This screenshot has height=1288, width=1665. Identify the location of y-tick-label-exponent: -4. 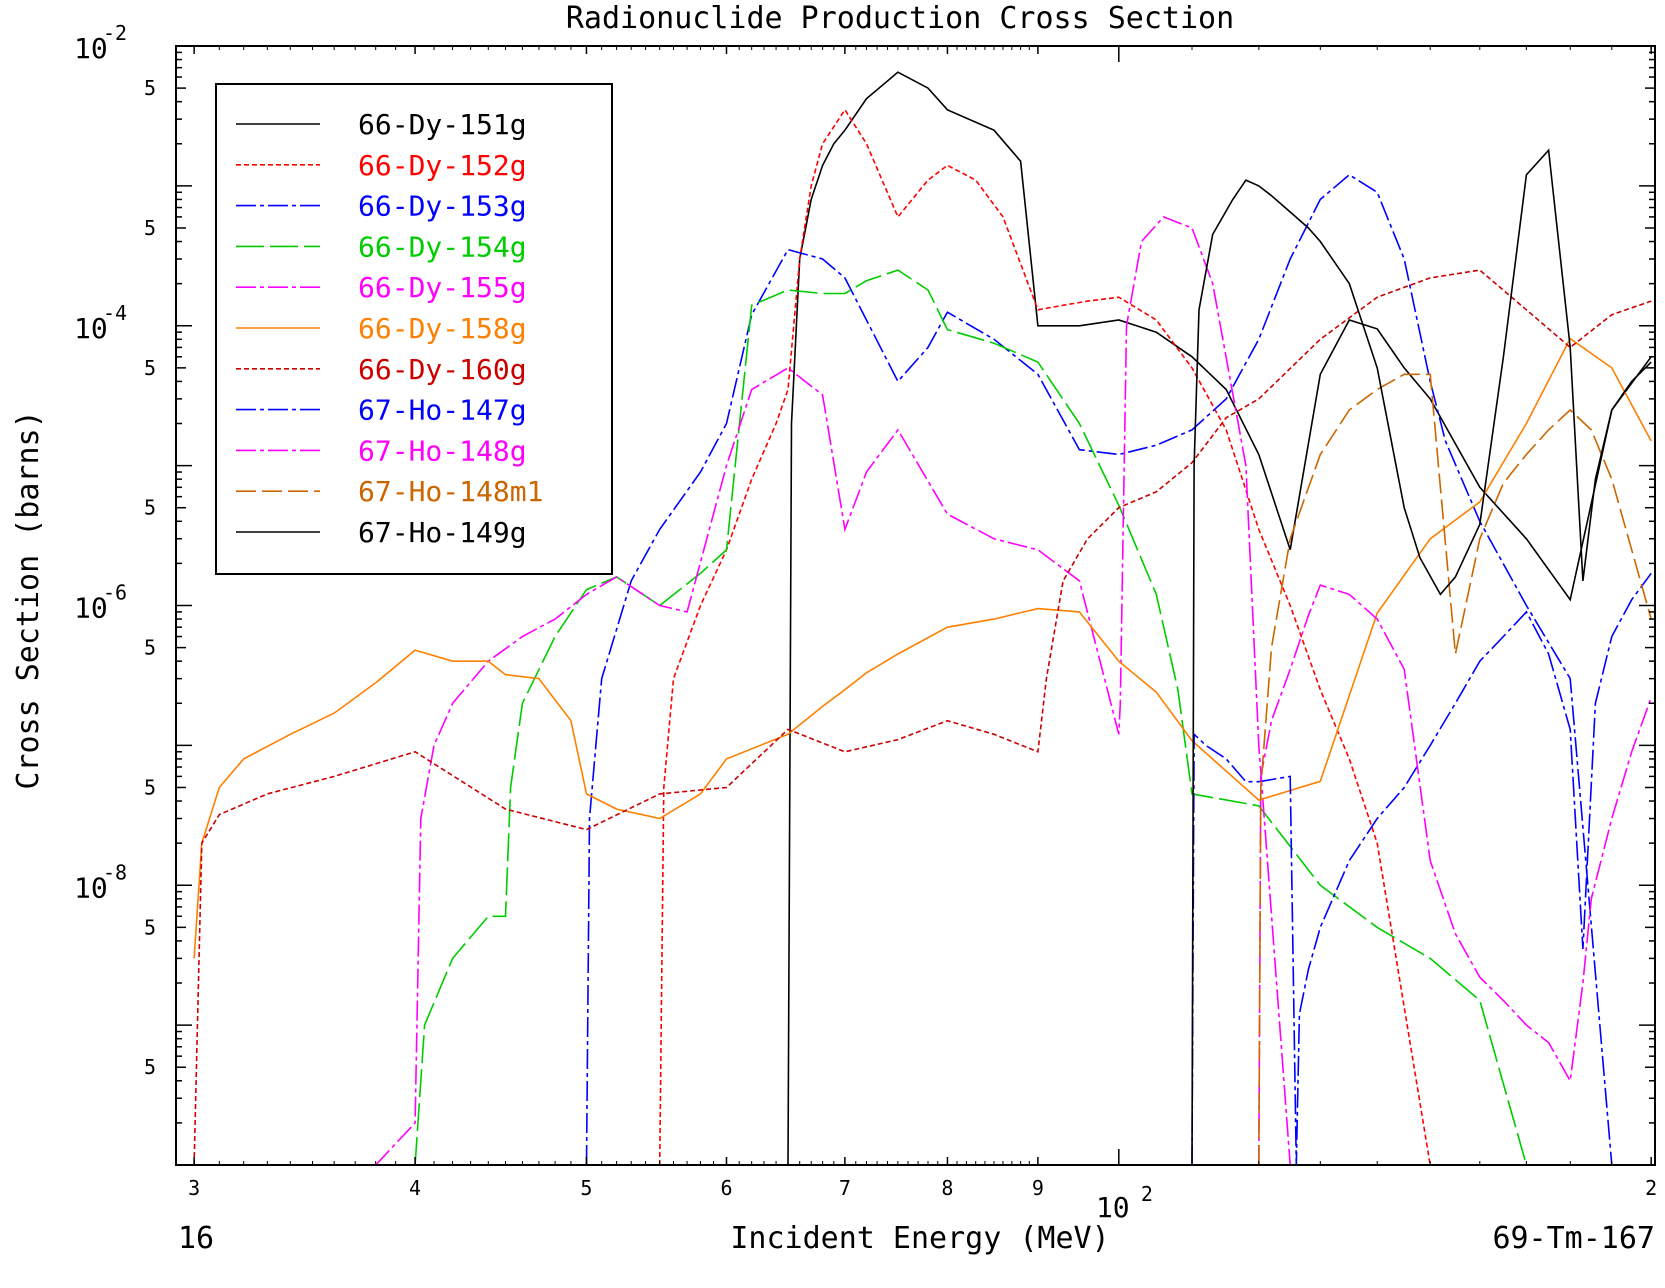
(115, 313).